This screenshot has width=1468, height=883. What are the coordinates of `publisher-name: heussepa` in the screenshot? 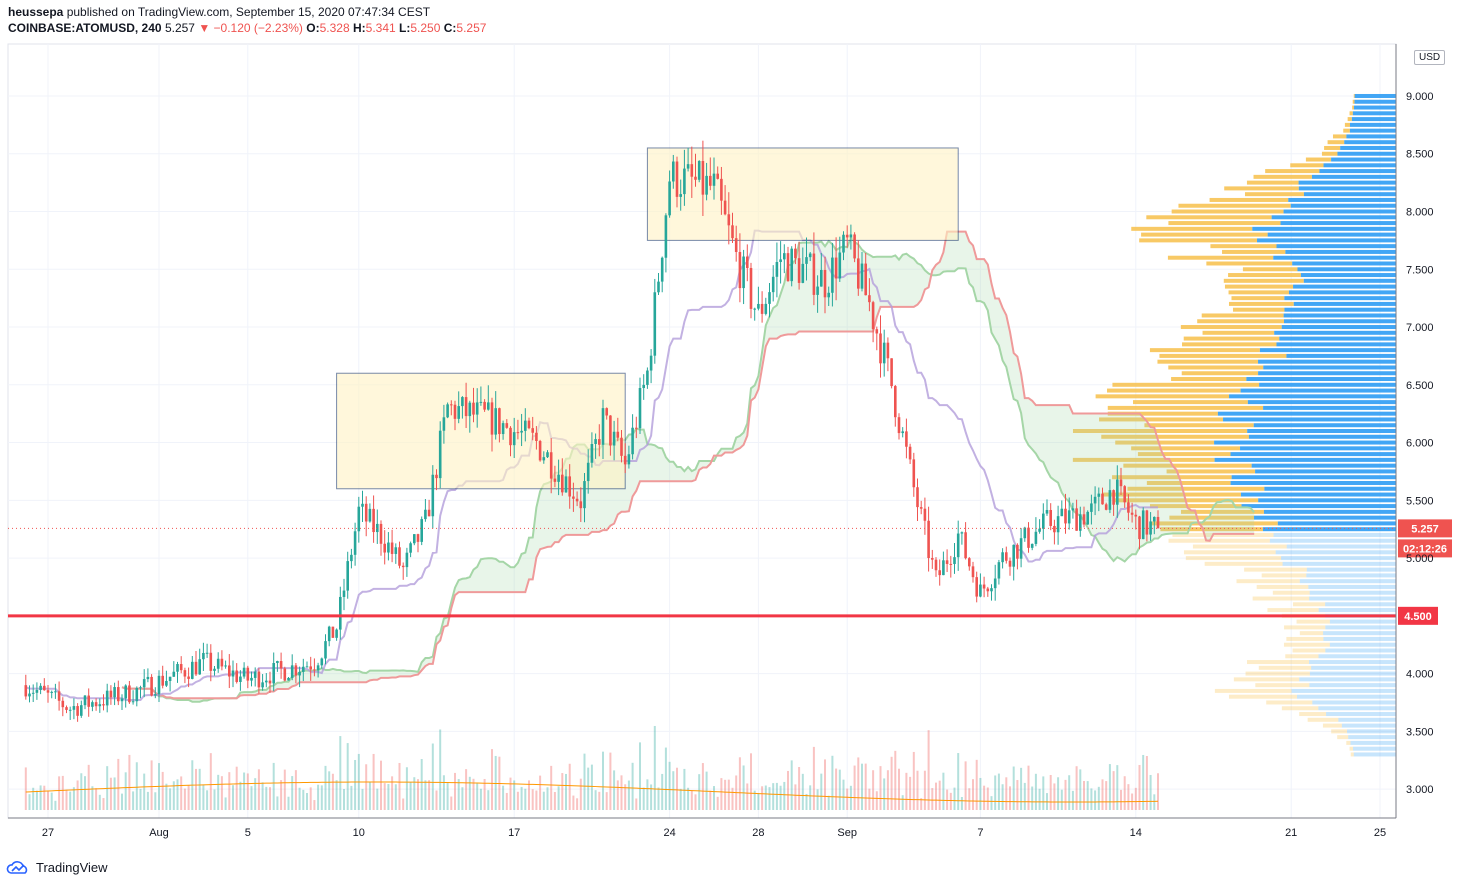 It's located at (36, 12).